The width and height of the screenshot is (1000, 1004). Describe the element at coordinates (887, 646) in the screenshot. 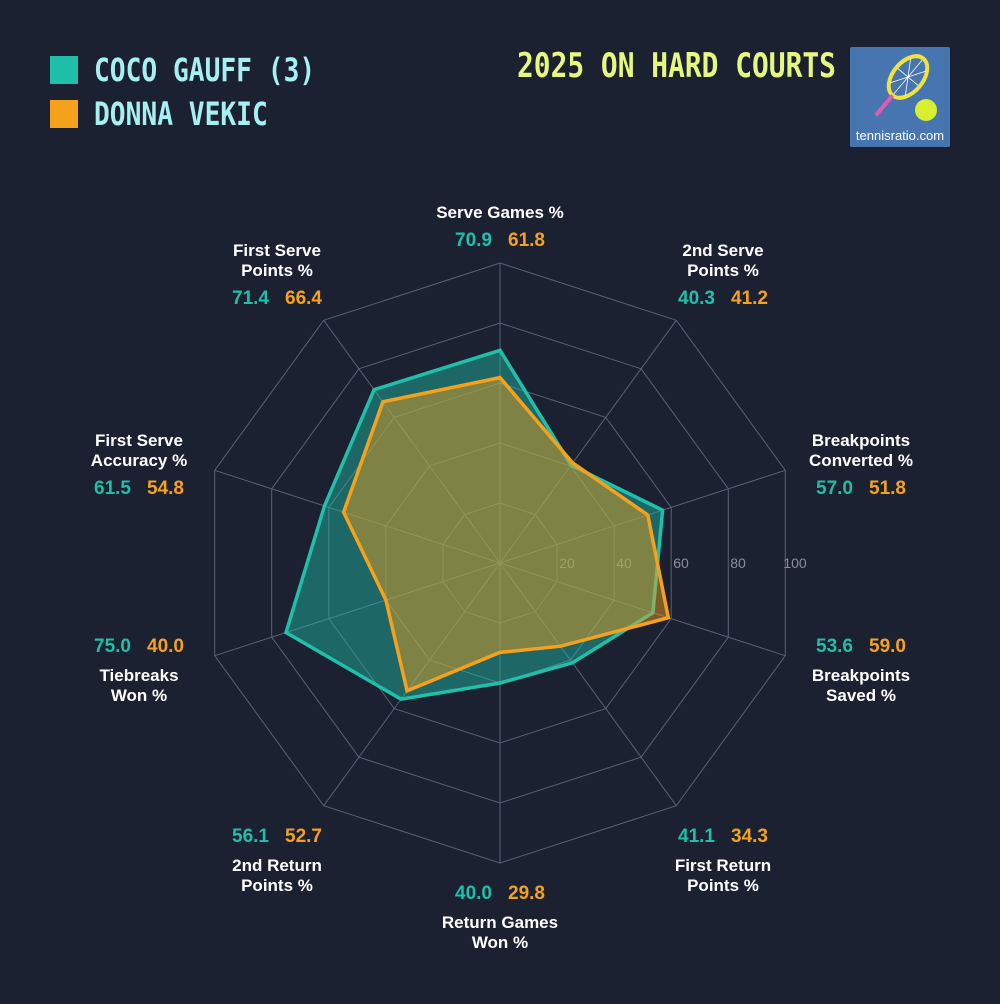

I see `value-vekic-3: 59.0` at that location.